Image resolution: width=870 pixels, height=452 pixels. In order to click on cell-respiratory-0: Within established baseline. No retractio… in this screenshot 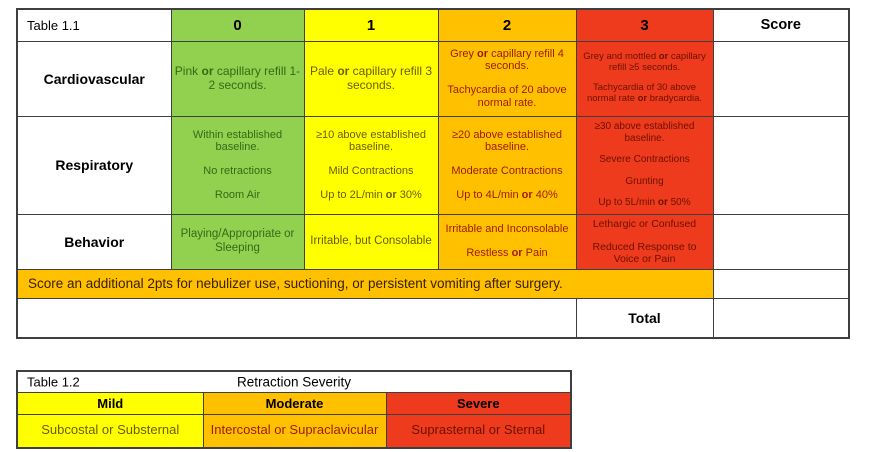, I will do `click(237, 165)`.